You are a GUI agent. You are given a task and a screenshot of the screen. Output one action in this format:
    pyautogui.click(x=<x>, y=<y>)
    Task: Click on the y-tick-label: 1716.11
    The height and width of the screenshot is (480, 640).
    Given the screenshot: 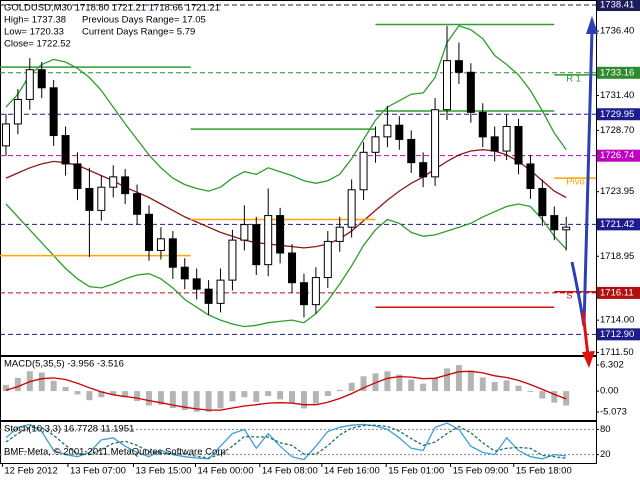 What is the action you would take?
    pyautogui.click(x=617, y=292)
    